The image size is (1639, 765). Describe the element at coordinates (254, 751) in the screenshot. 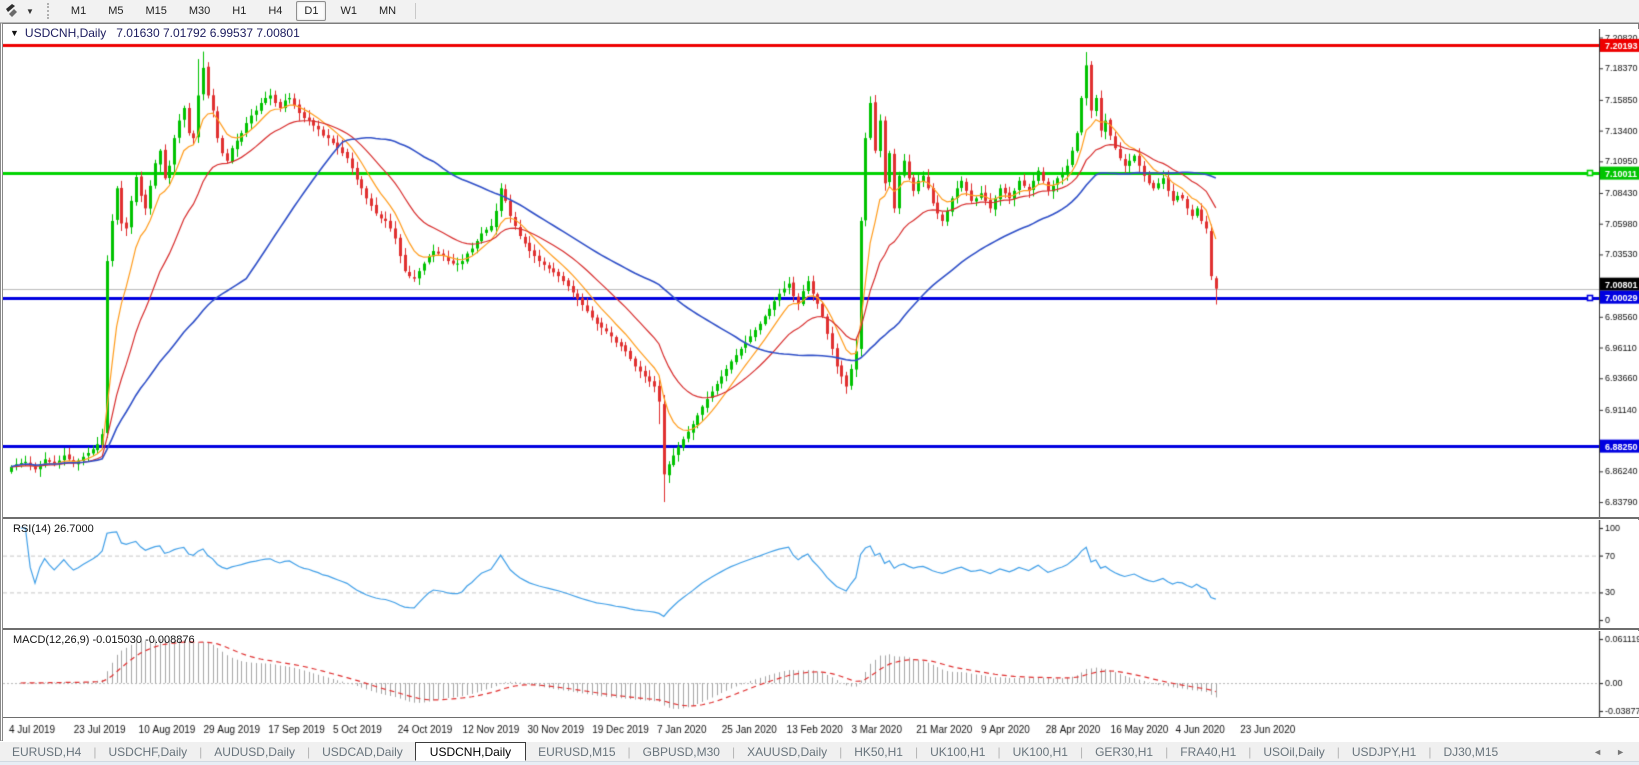

I see `chart-tab-audusd-daily: AUDUSD,Daily` at that location.